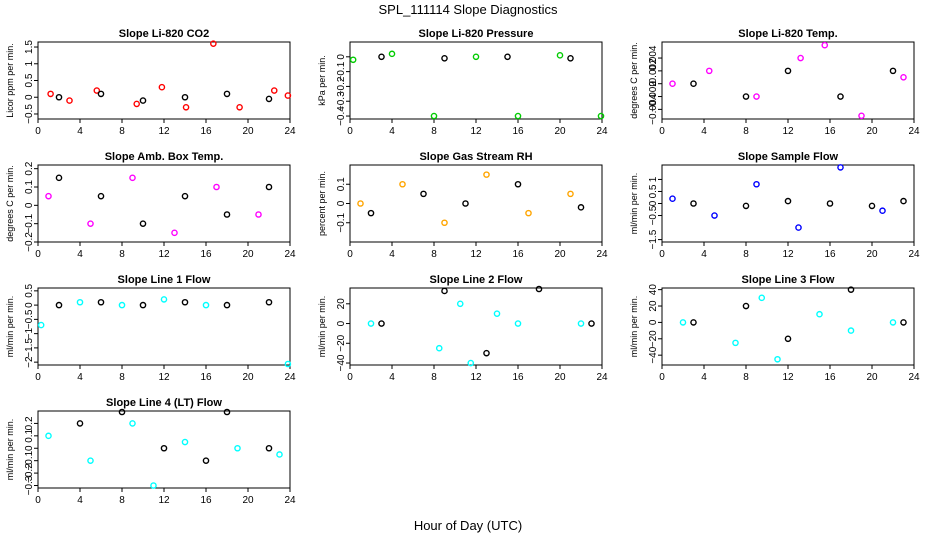  Describe the element at coordinates (164, 403) in the screenshot. I see `panel-title: Slope Line 4 (LT) Flow` at that location.